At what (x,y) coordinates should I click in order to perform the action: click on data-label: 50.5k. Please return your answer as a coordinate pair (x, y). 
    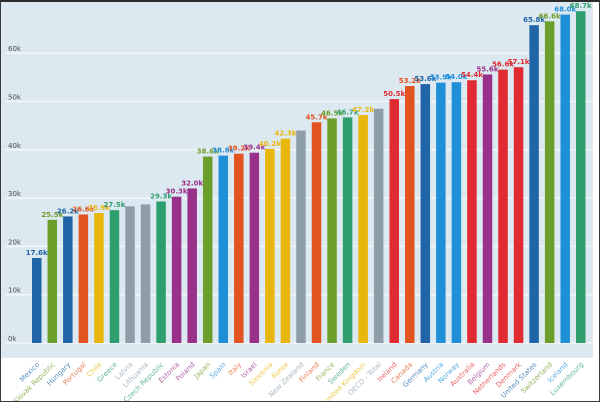
    Looking at the image, I should click on (394, 94).